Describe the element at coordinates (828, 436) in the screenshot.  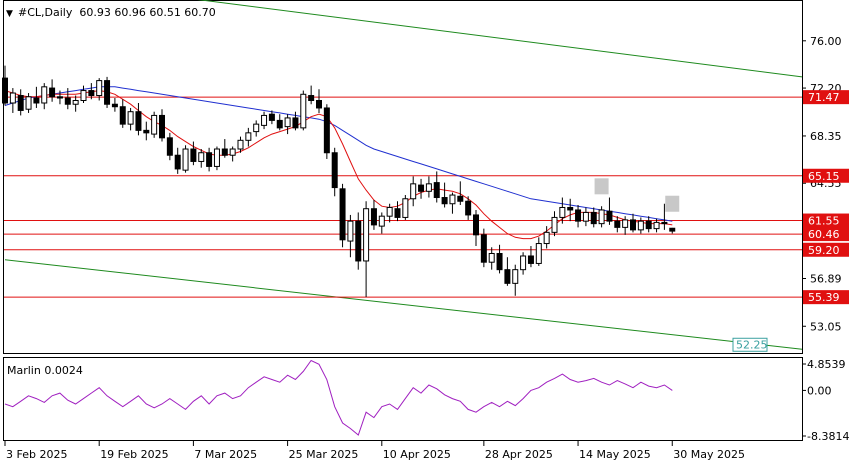
I see `osc-tick-label: -8.3814` at that location.